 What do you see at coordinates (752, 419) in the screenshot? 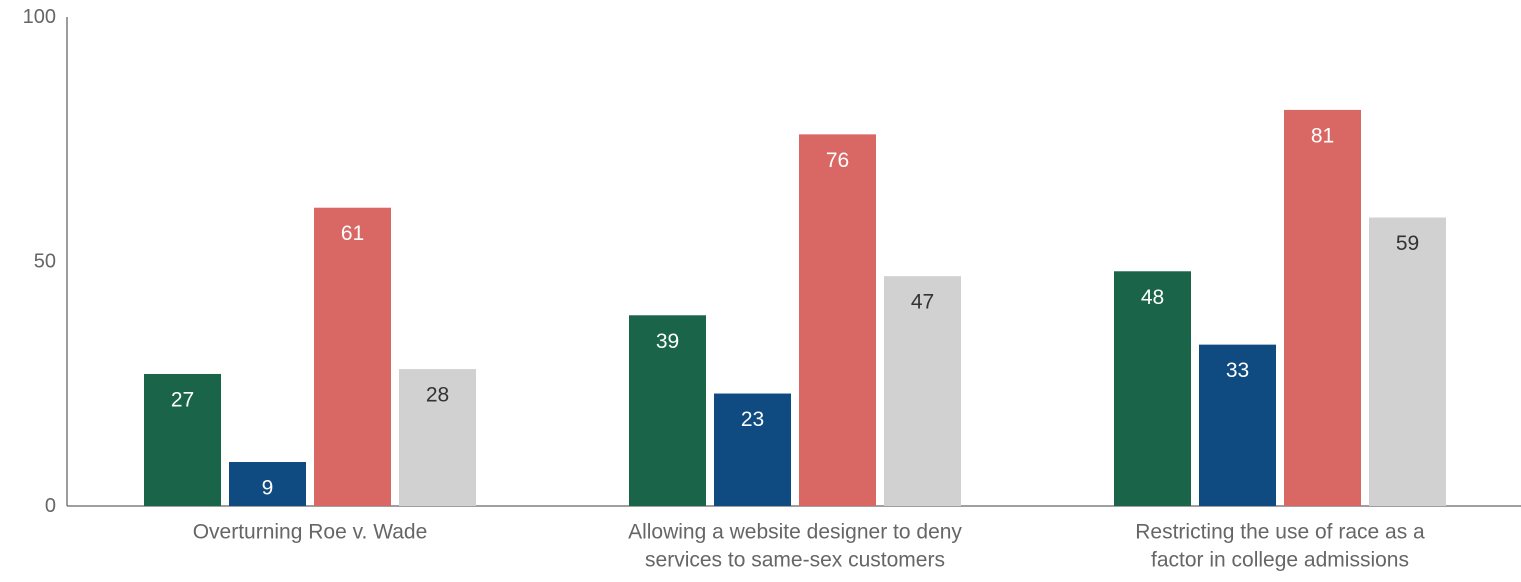
I see `data-label: 23` at bounding box center [752, 419].